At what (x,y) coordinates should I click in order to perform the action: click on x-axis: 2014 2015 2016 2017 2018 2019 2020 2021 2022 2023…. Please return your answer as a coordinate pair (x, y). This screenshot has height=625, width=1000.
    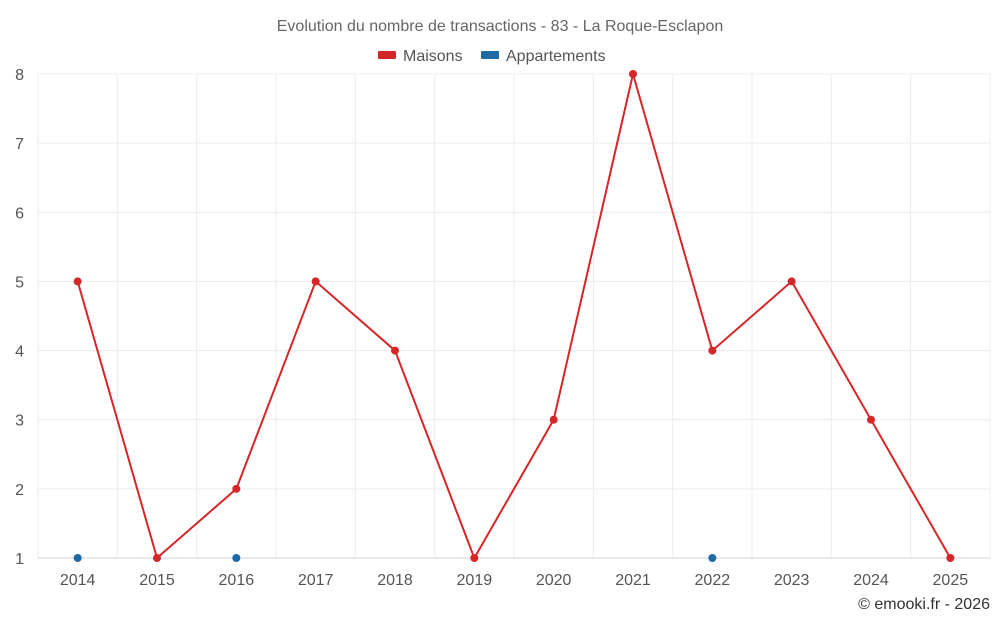
    Looking at the image, I should click on (514, 573).